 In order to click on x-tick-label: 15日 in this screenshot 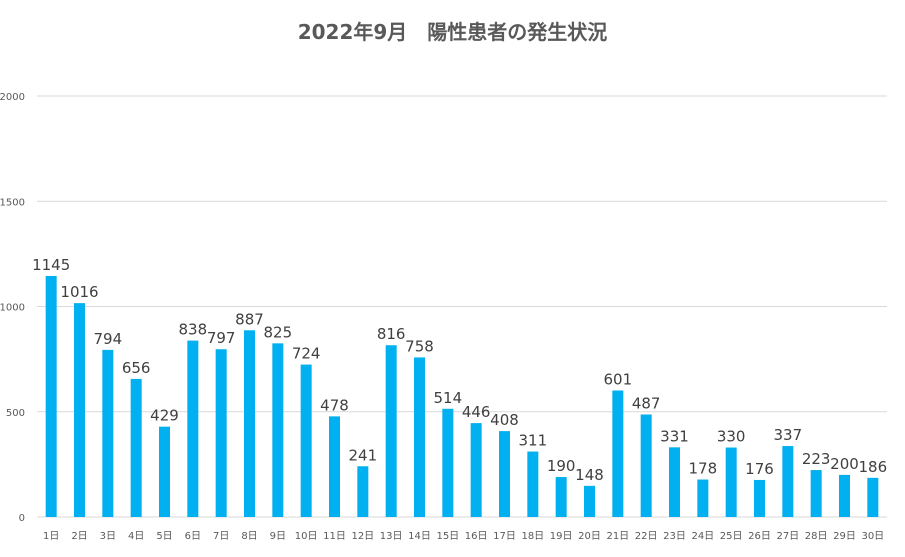, I will do `click(447, 536)`.